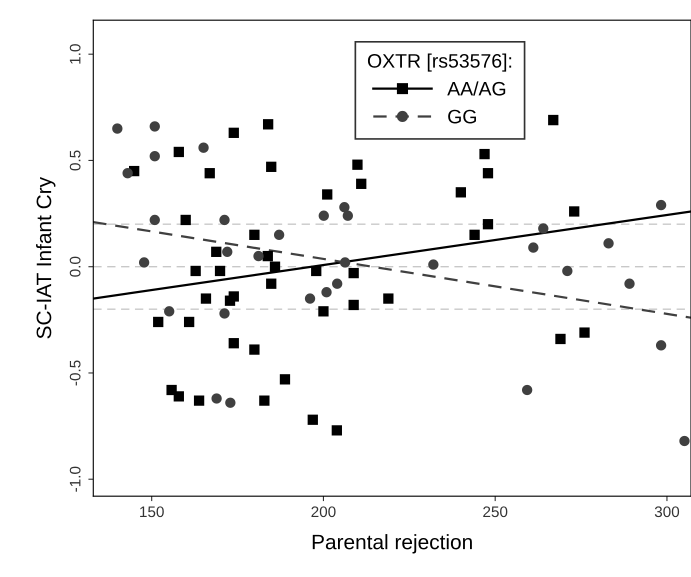 This screenshot has height=577, width=691. Describe the element at coordinates (323, 512) in the screenshot. I see `x-tick-label: 200` at that location.